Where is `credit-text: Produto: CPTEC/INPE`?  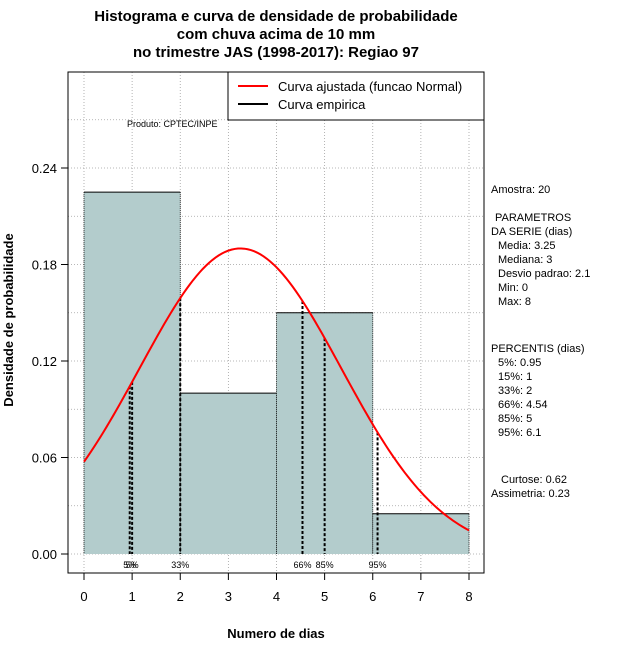 credit-text: Produto: CPTEC/INPE is located at coordinates (172, 124).